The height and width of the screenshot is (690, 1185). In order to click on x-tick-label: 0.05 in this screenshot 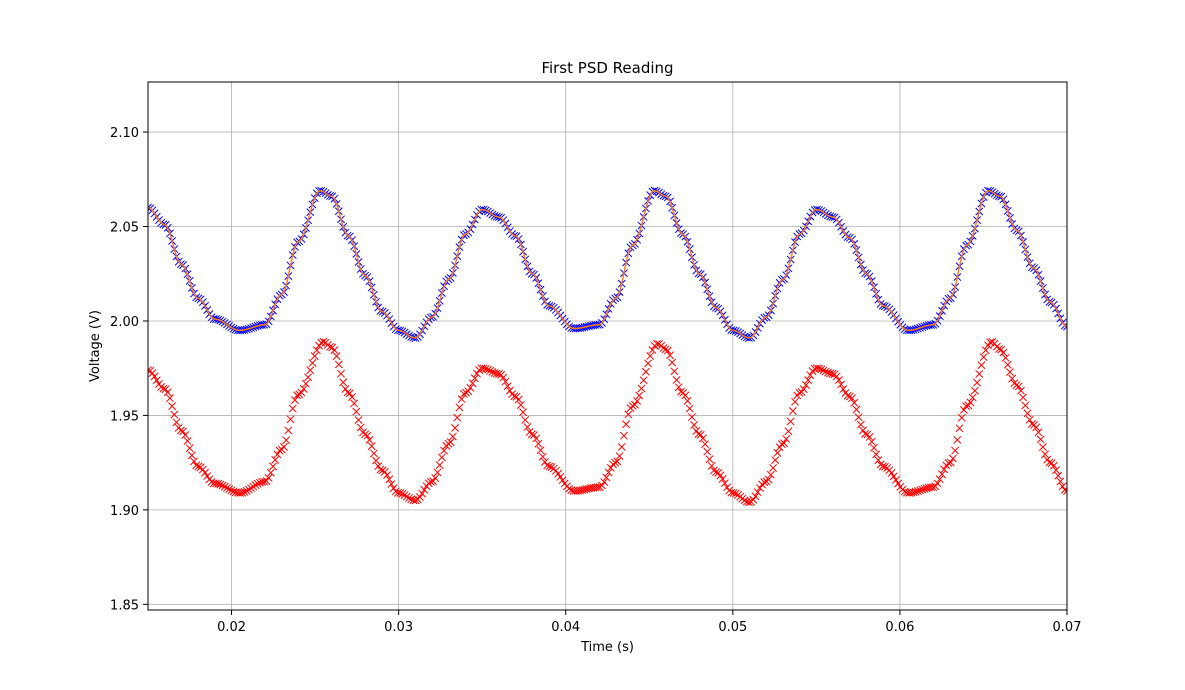, I will do `click(732, 627)`.